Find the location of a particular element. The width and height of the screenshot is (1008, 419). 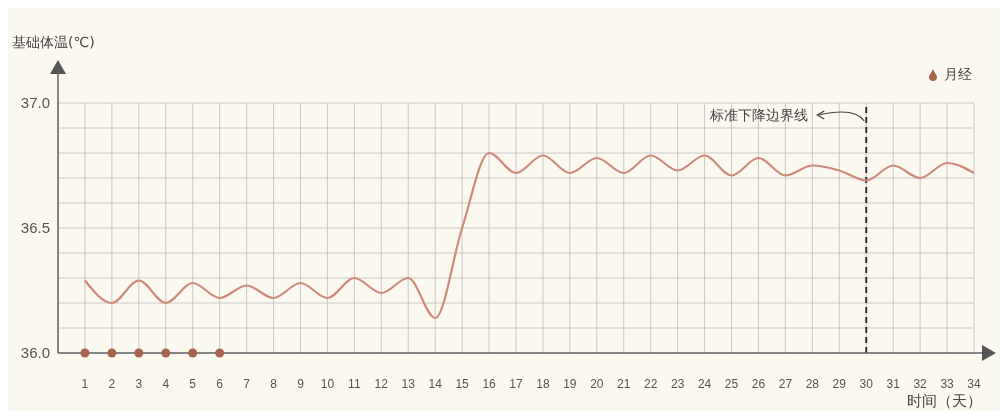

x-tick-label: 15 is located at coordinates (462, 383).